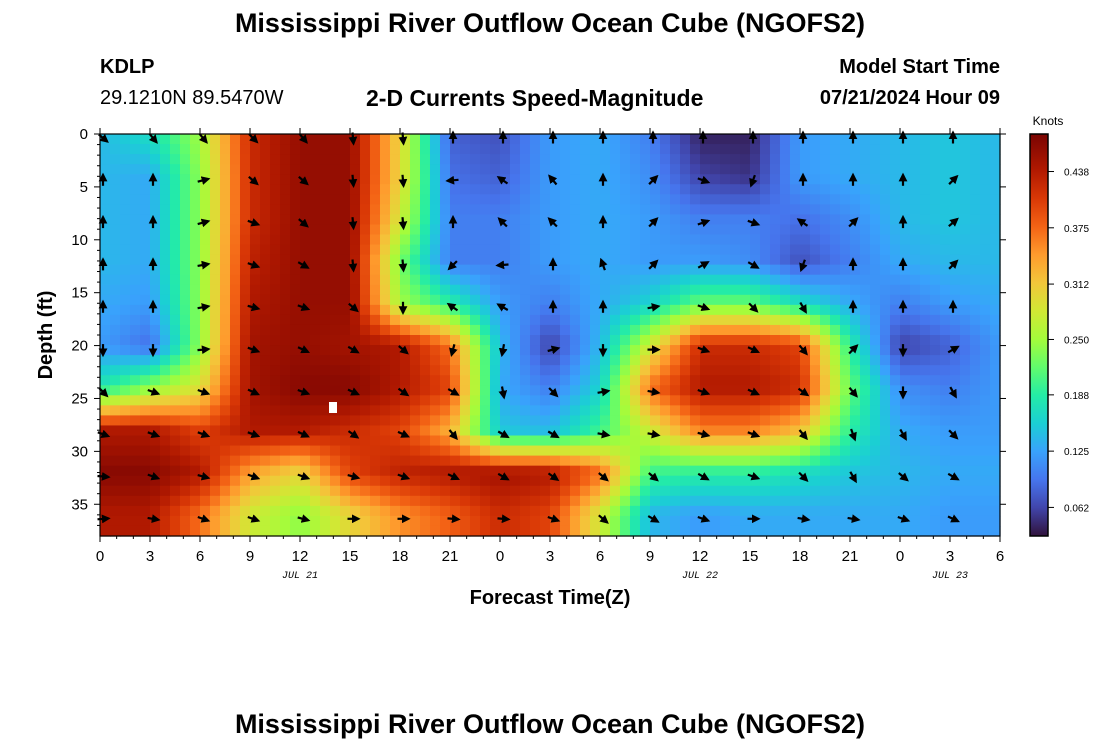 The width and height of the screenshot is (1100, 750). Describe the element at coordinates (753, 264) in the screenshot. I see `current-arrow` at that location.